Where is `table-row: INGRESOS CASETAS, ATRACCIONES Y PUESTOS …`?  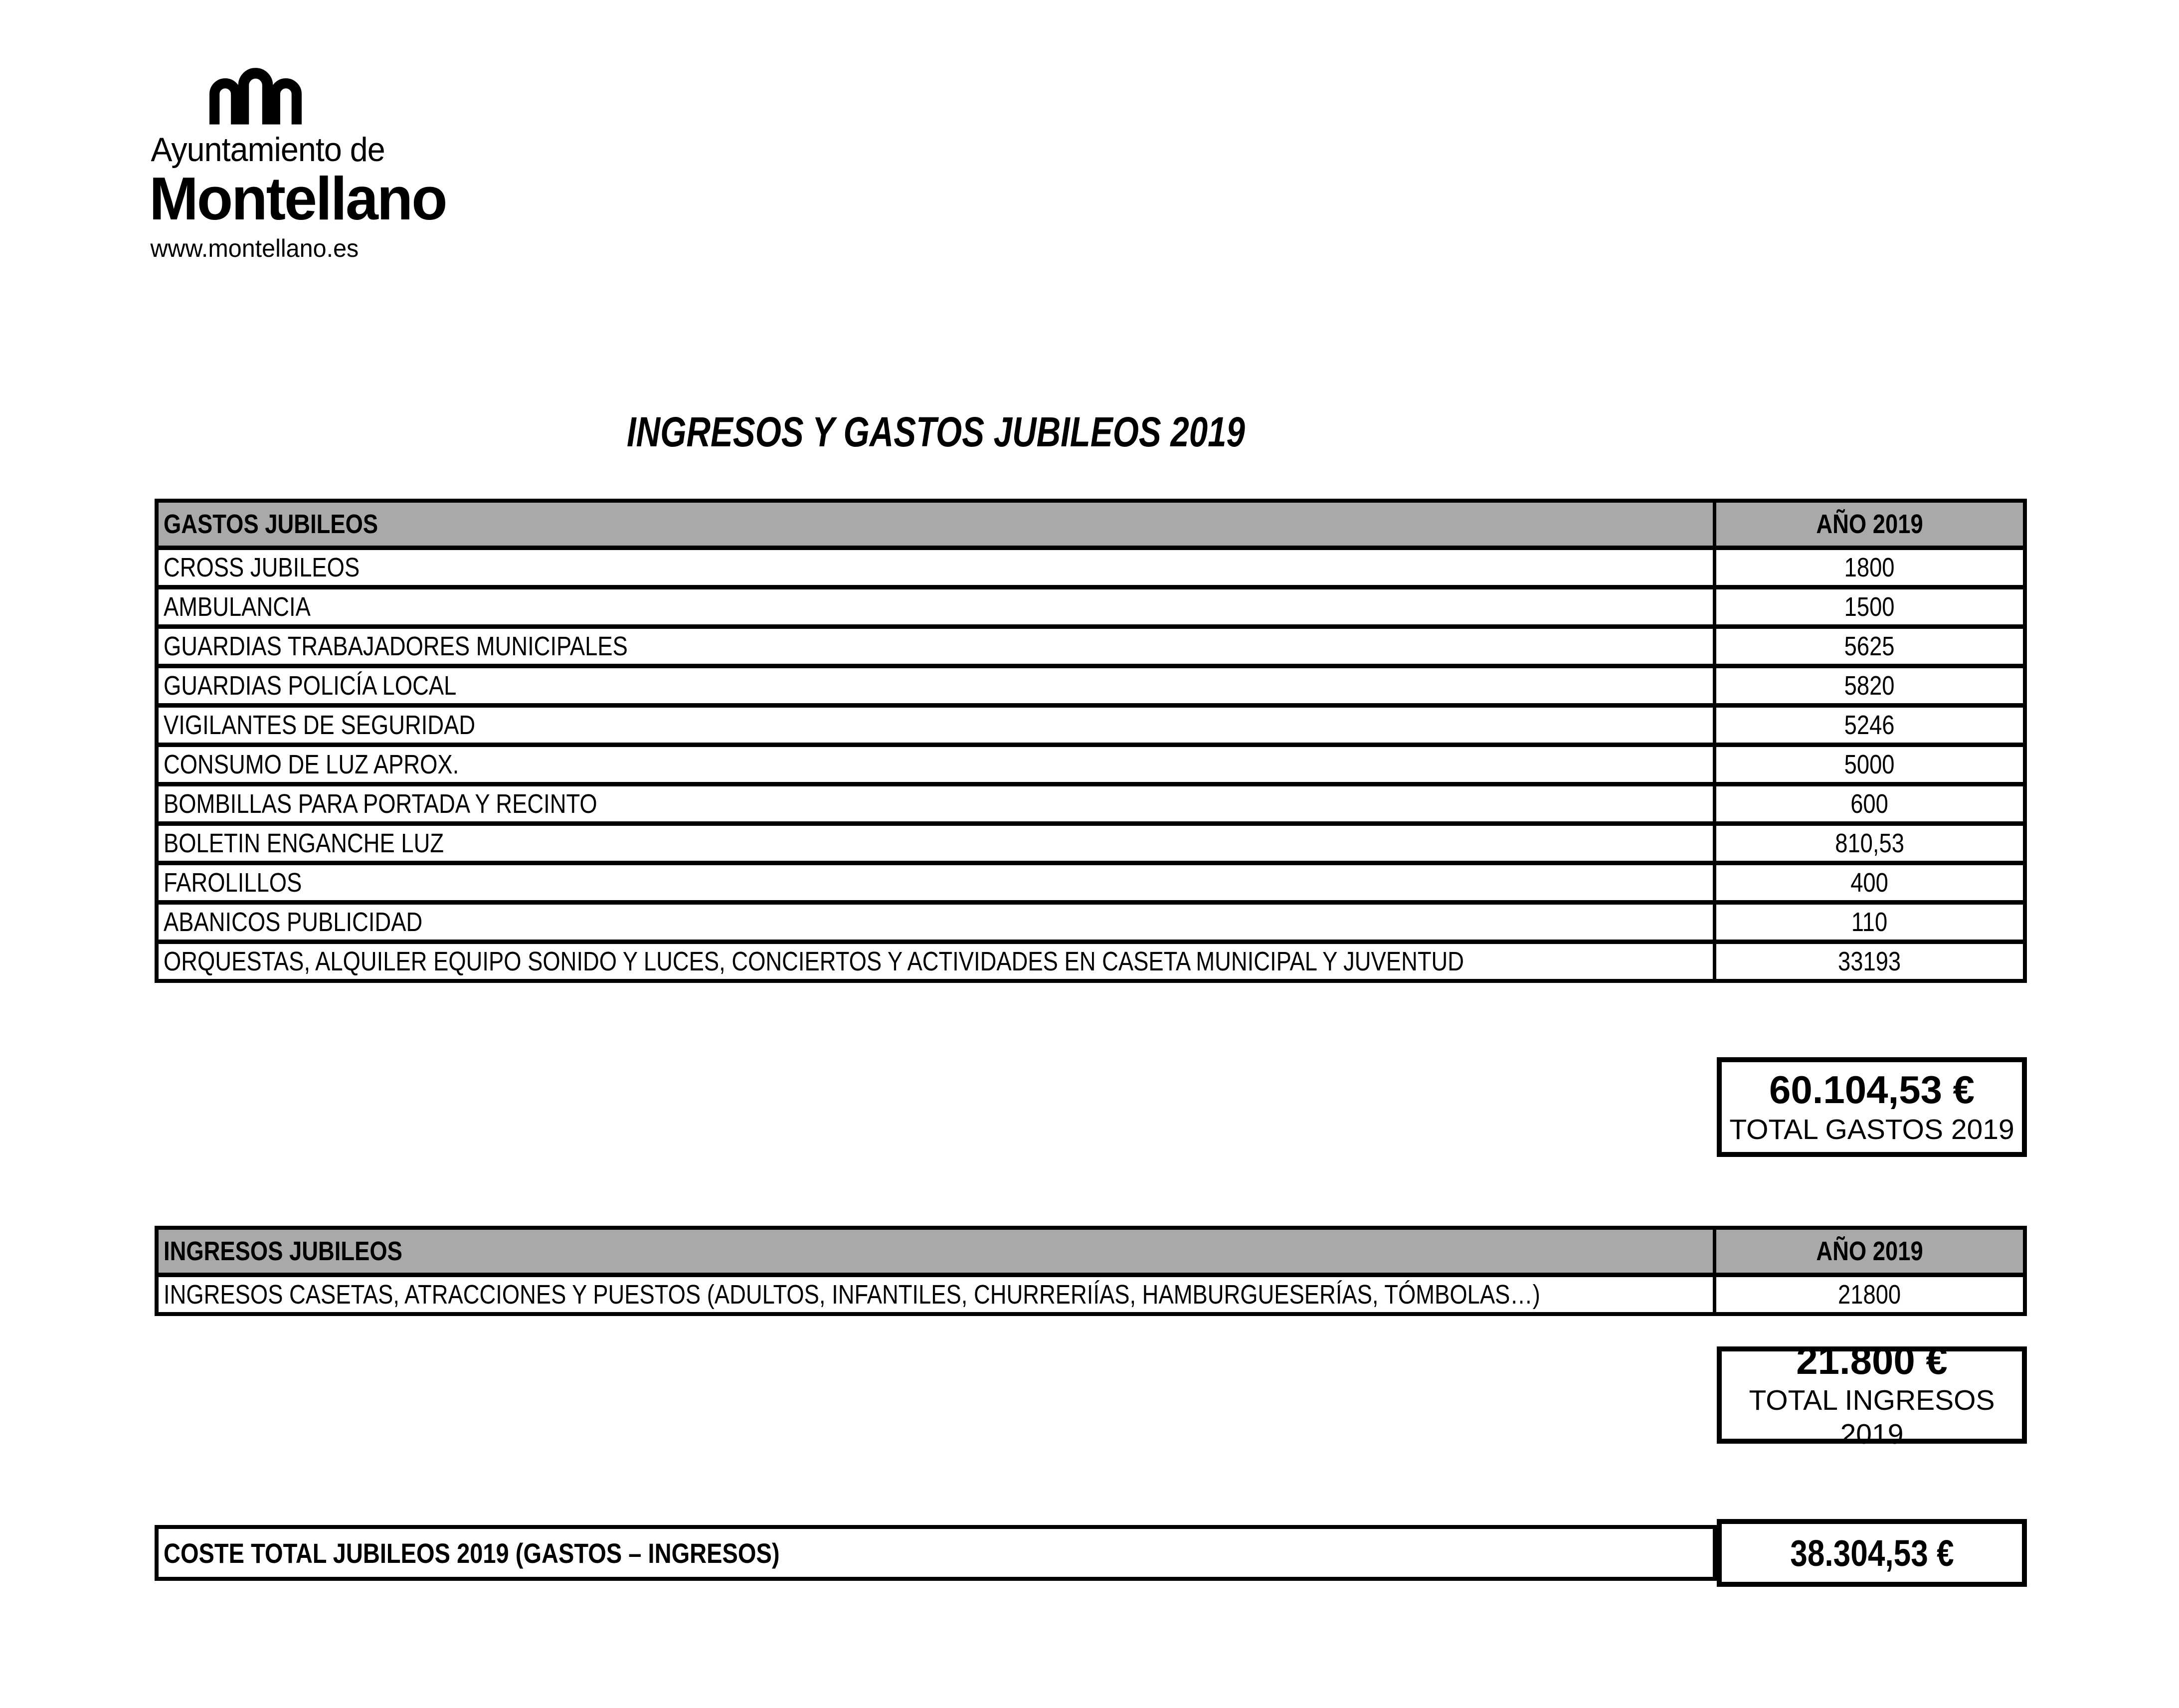
table-row: INGRESOS CASETAS, ATRACCIONES Y PUESTOS … is located at coordinates (1091, 1292).